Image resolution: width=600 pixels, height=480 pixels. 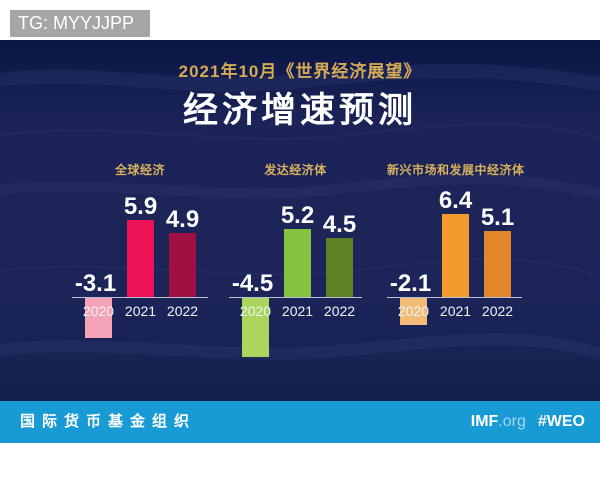 I want to click on value-label-2022: 4.9, so click(x=182, y=219).